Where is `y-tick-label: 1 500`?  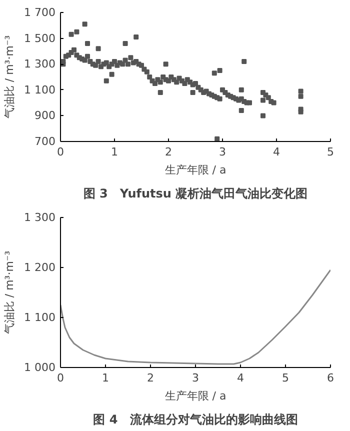
y-tick-label: 1 500 is located at coordinates (40, 38).